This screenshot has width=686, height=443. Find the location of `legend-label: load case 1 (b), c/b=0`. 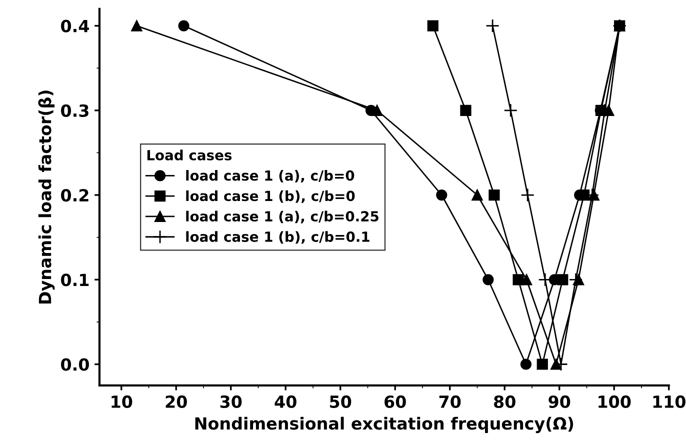

legend-label: load case 1 (b), c/b=0 is located at coordinates (270, 196).